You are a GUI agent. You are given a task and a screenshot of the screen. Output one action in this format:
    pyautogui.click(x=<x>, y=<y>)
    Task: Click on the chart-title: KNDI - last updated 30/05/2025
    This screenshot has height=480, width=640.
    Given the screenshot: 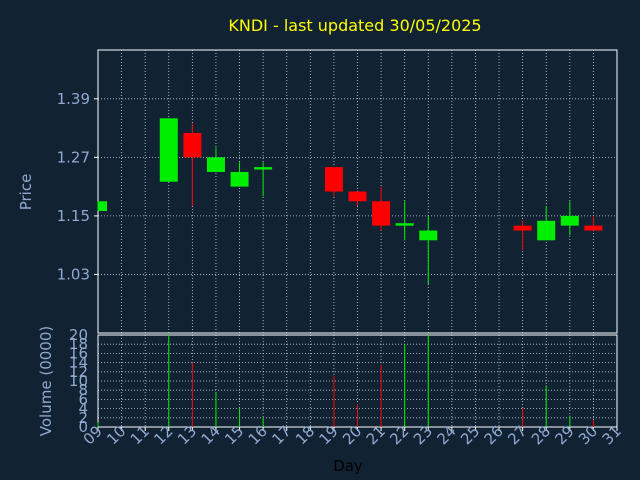 What is the action you would take?
    pyautogui.click(x=354, y=25)
    